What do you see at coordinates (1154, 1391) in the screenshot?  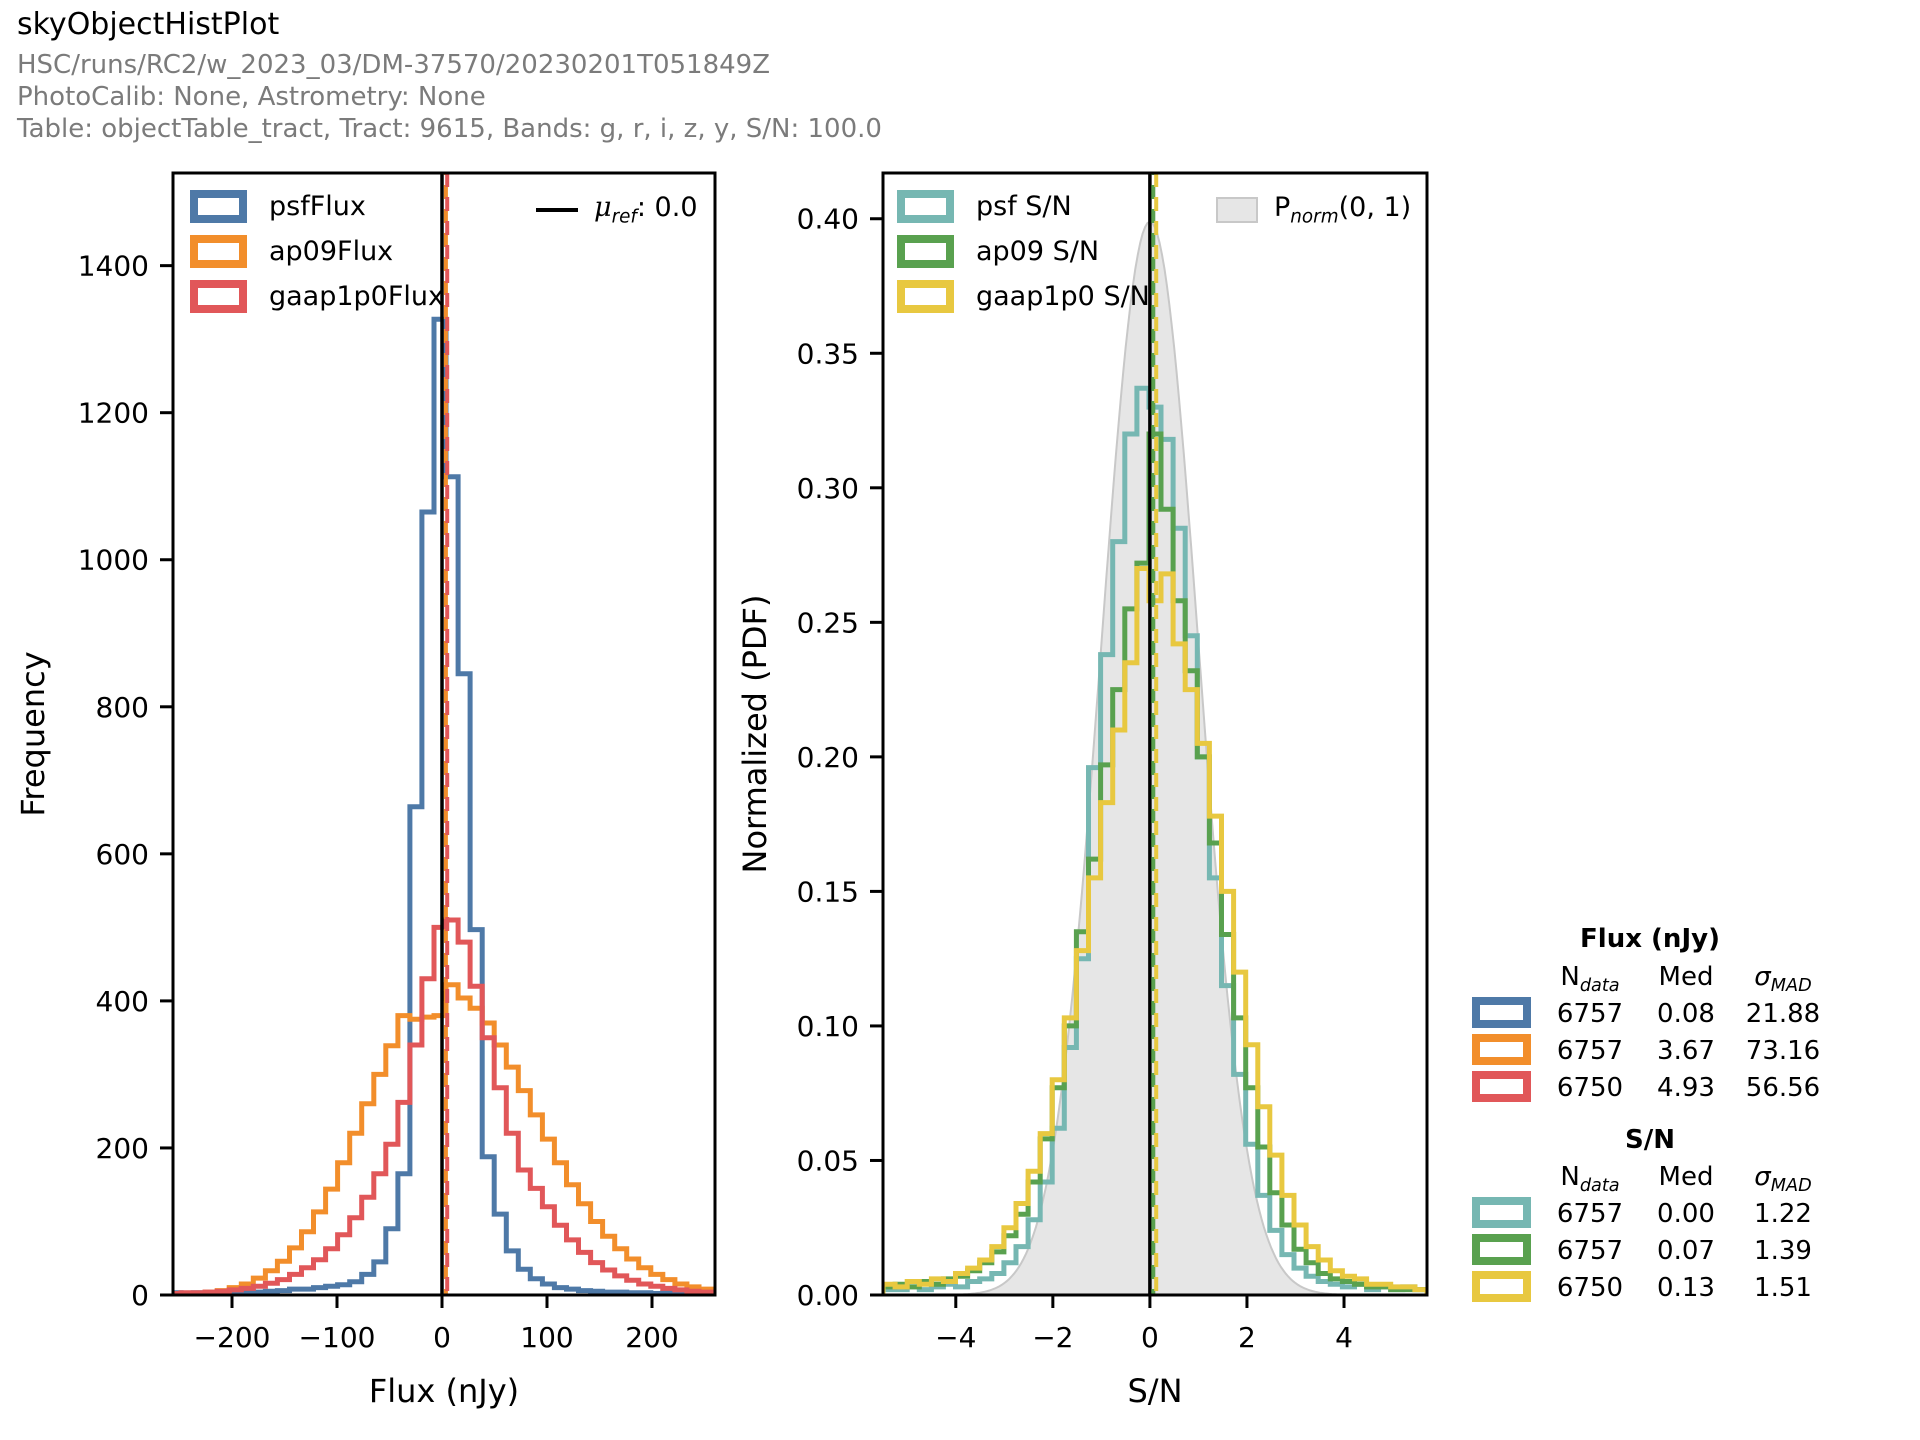 I see `x-axis-label: S/N` at bounding box center [1154, 1391].